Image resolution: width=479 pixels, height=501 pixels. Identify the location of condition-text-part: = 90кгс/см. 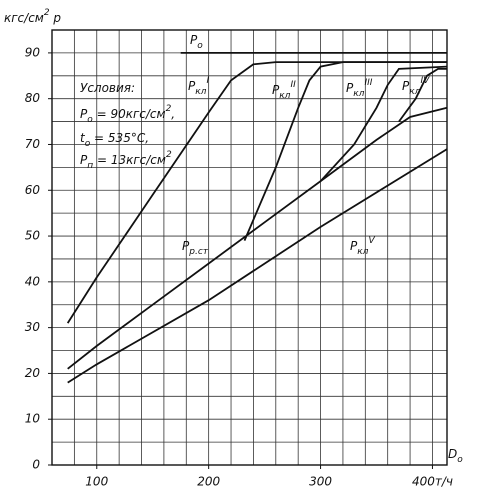
(129, 114).